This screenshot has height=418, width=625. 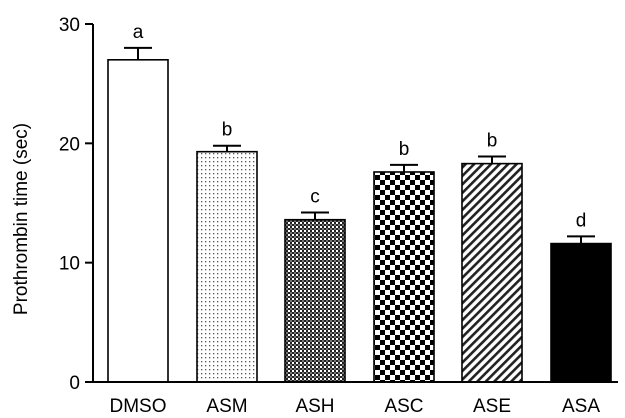 What do you see at coordinates (227, 266) in the screenshot?
I see `bar-asm` at bounding box center [227, 266].